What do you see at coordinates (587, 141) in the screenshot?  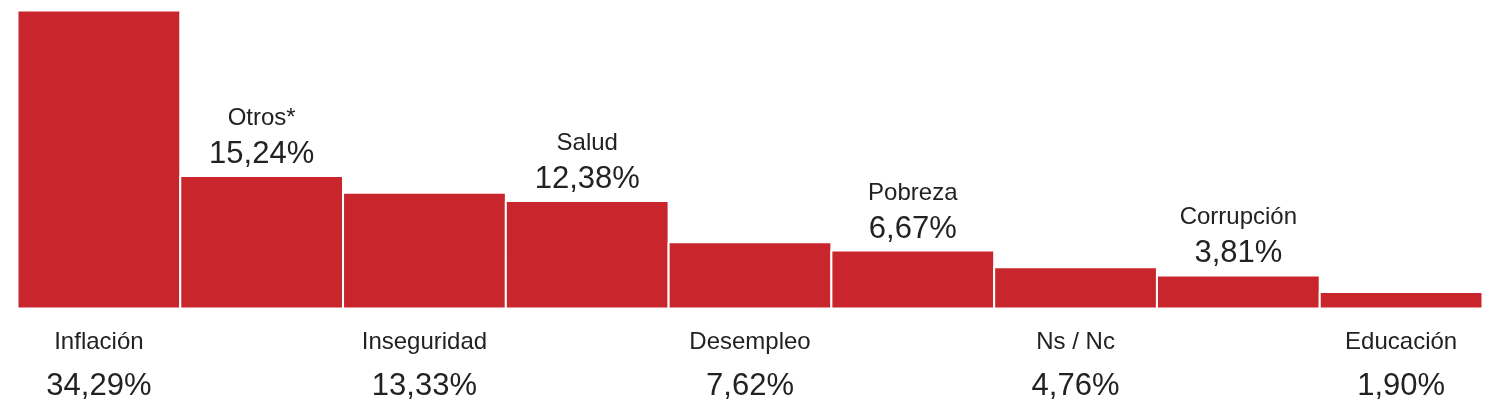 I see `x-tick-label: Salud` at bounding box center [587, 141].